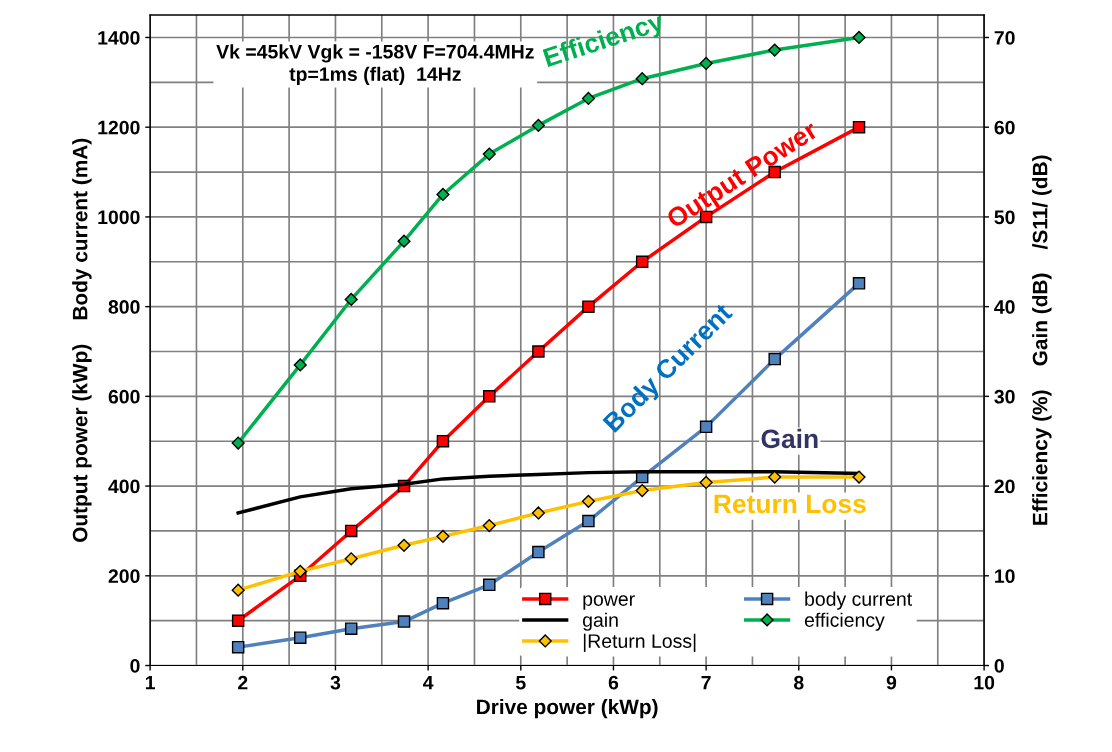 The height and width of the screenshot is (752, 1112). I want to click on annotation: Vk =45kV Vgk = -158V F=704.4MHz tp=1ms (flat) 14Hz, so click(375, 64).